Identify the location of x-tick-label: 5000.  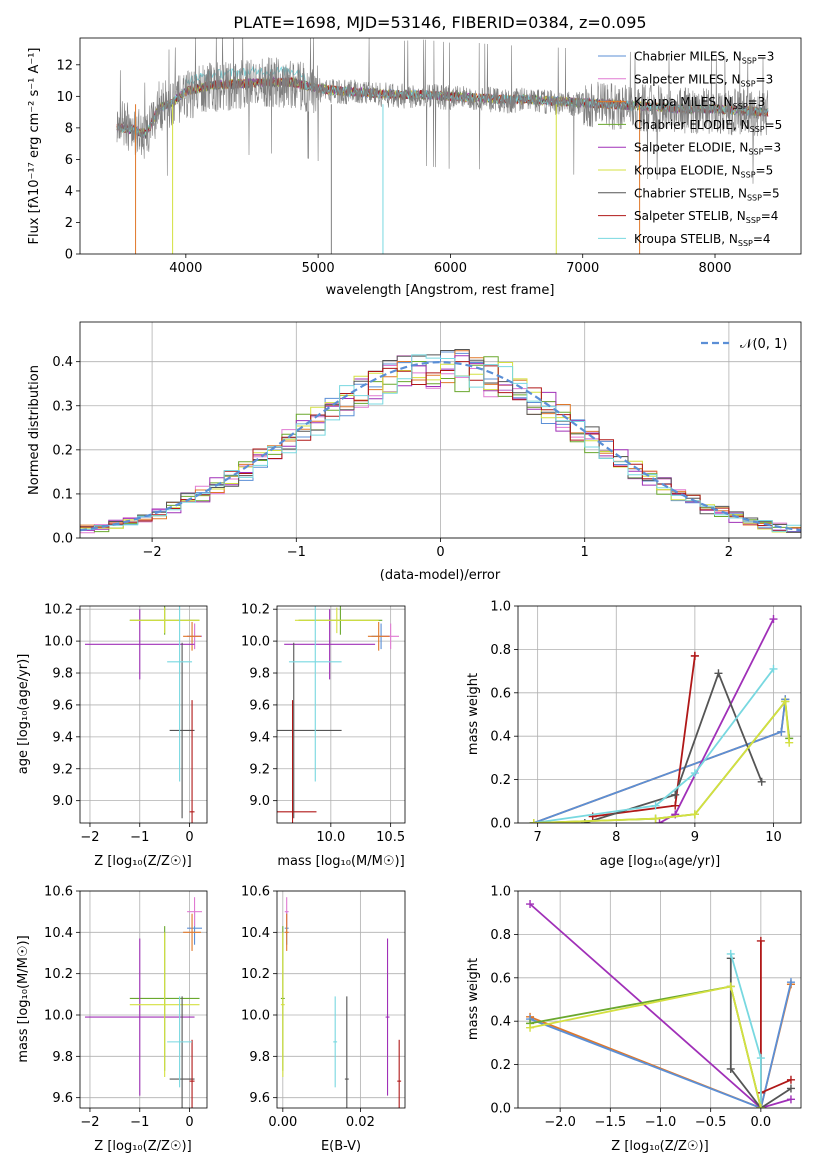
(318, 268).